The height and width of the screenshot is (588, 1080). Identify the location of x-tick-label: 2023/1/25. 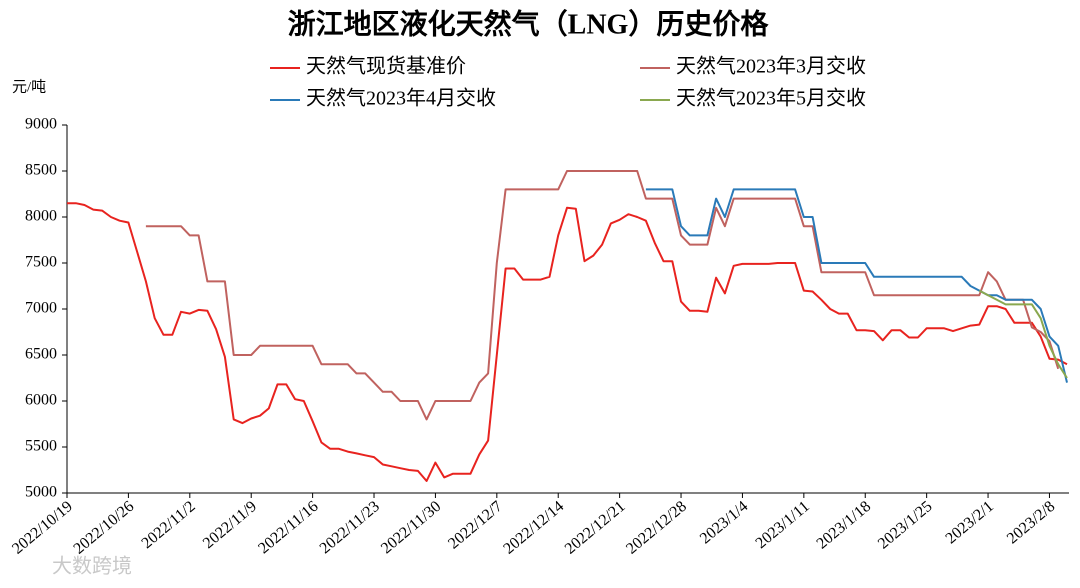
(905, 525).